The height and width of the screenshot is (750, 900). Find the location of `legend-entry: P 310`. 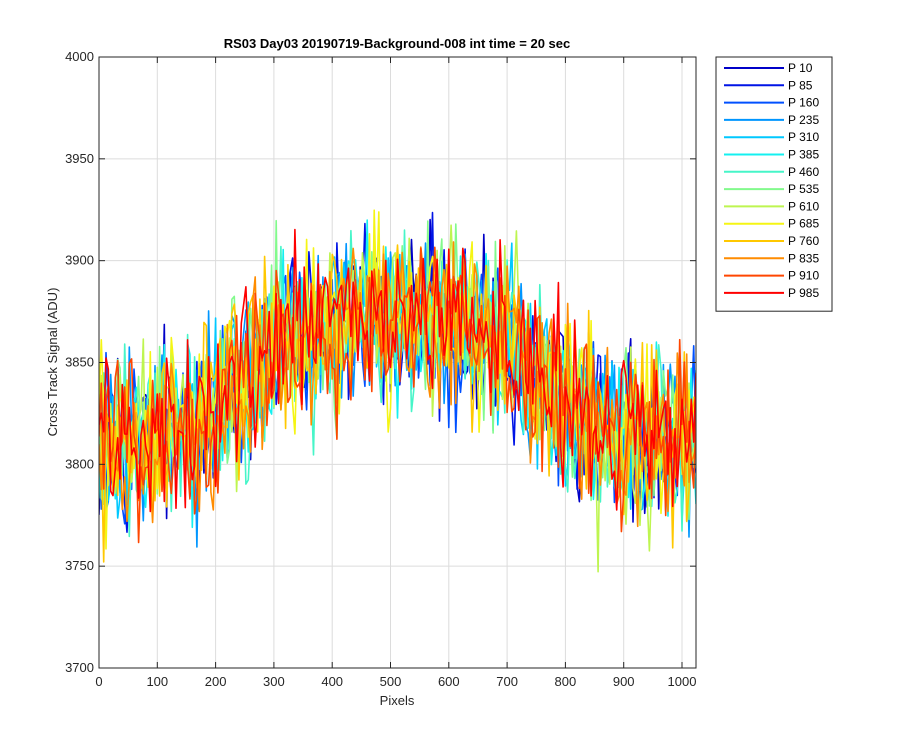

legend-entry: P 310 is located at coordinates (803, 137).